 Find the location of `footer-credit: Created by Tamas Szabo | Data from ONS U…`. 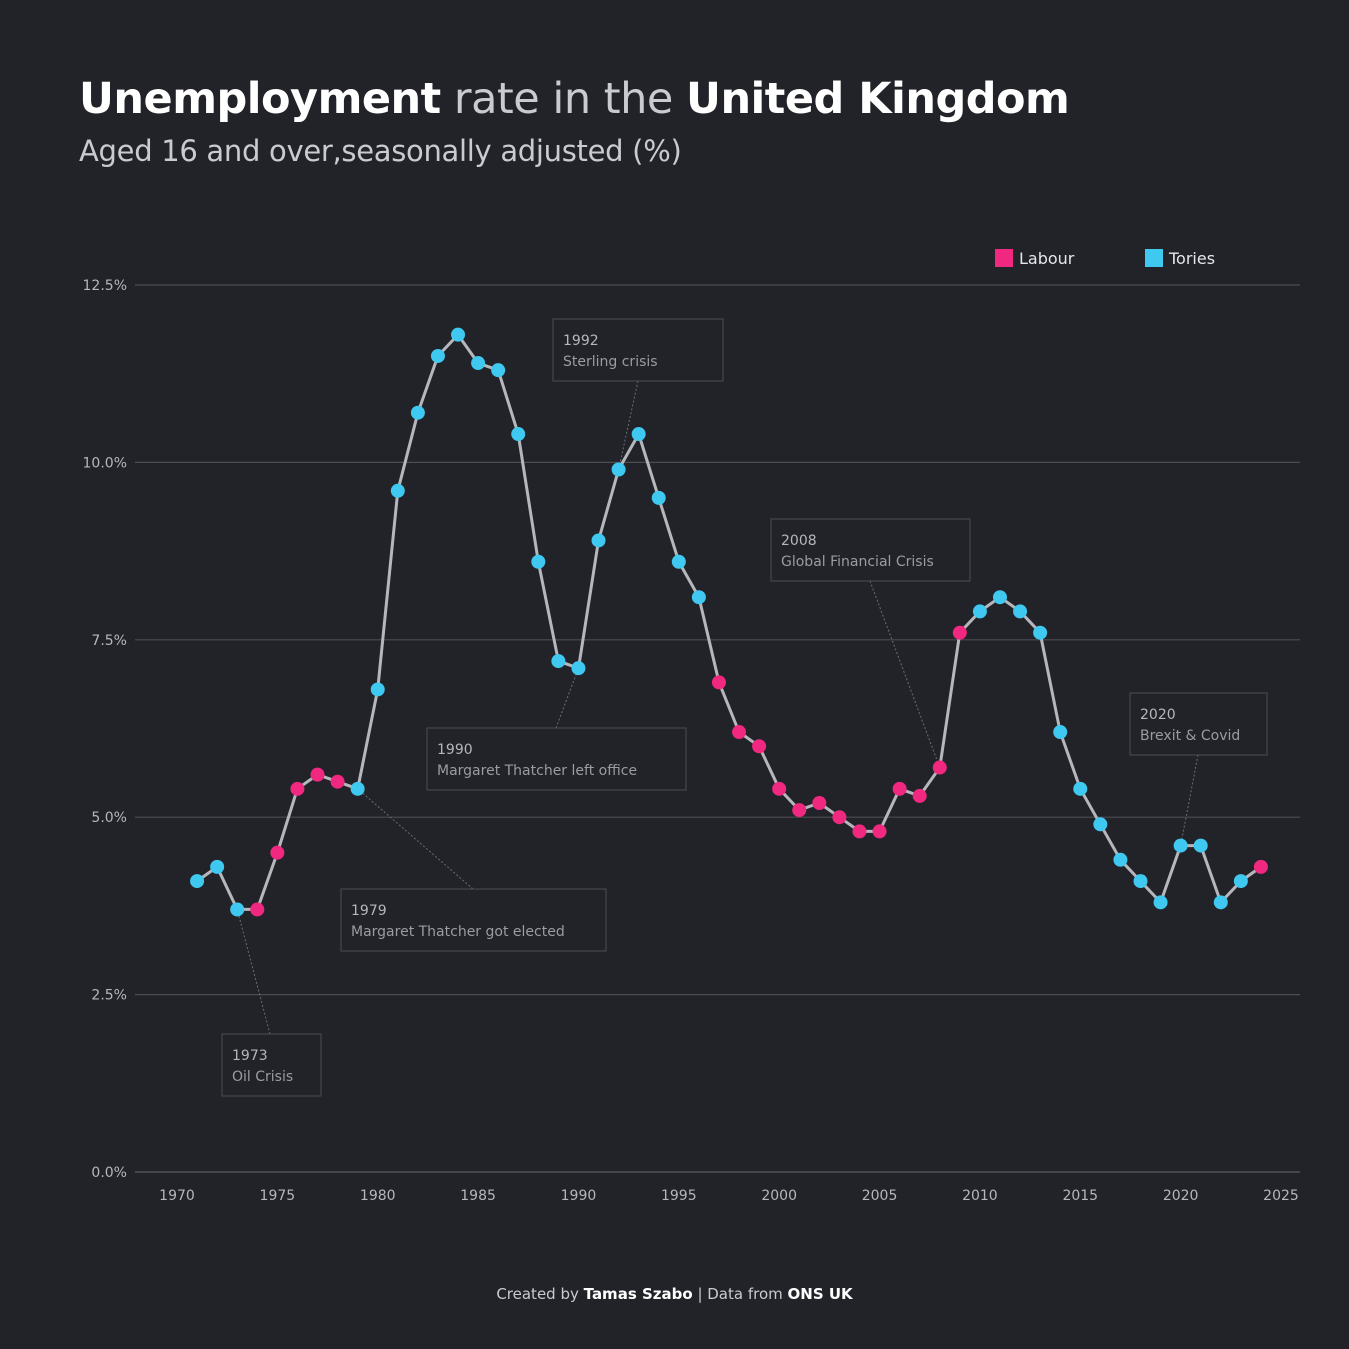

footer-credit: Created by Tamas Szabo | Data from ONS U… is located at coordinates (674, 1294).